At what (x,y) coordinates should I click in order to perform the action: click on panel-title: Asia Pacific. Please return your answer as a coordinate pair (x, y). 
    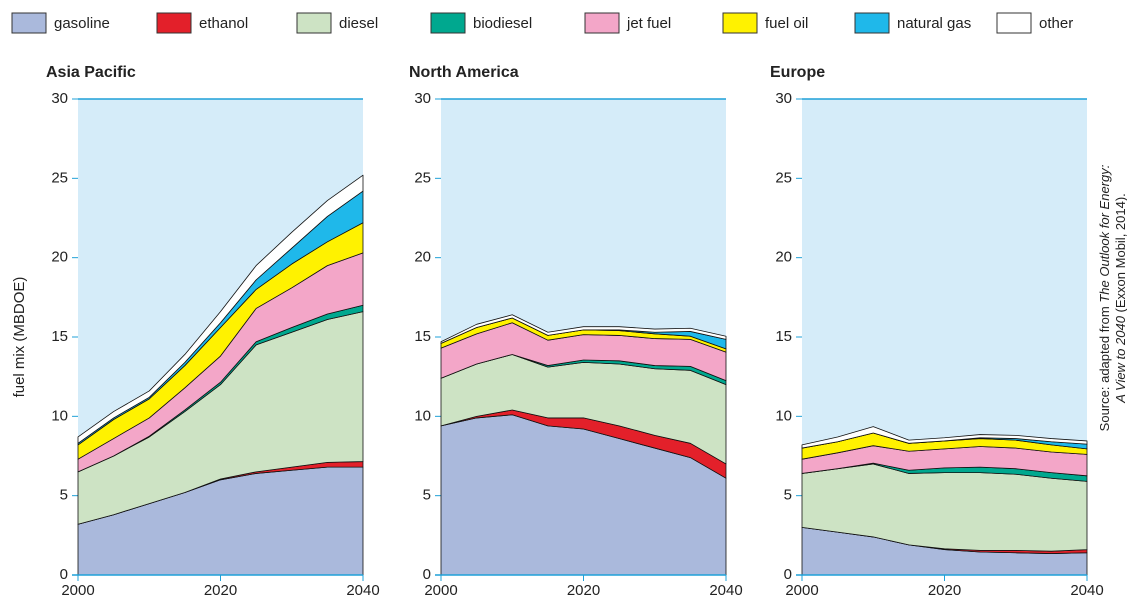
    Looking at the image, I should click on (91, 72).